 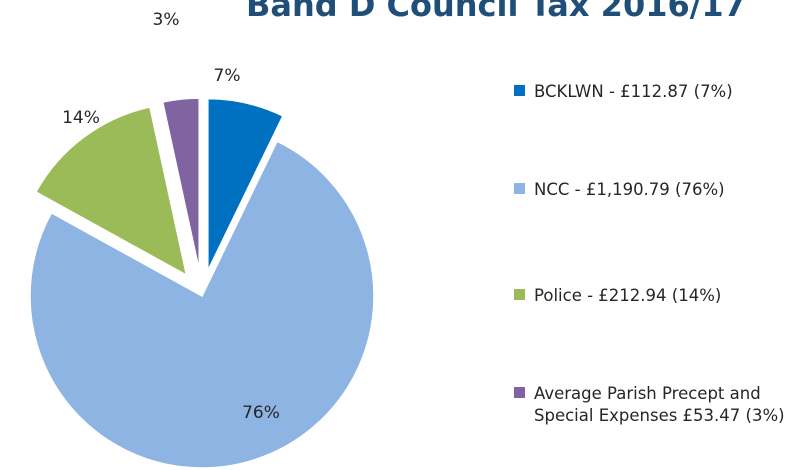 What do you see at coordinates (633, 91) in the screenshot?
I see `legend-label-1: BCKLWN - £112.87 (7%)` at bounding box center [633, 91].